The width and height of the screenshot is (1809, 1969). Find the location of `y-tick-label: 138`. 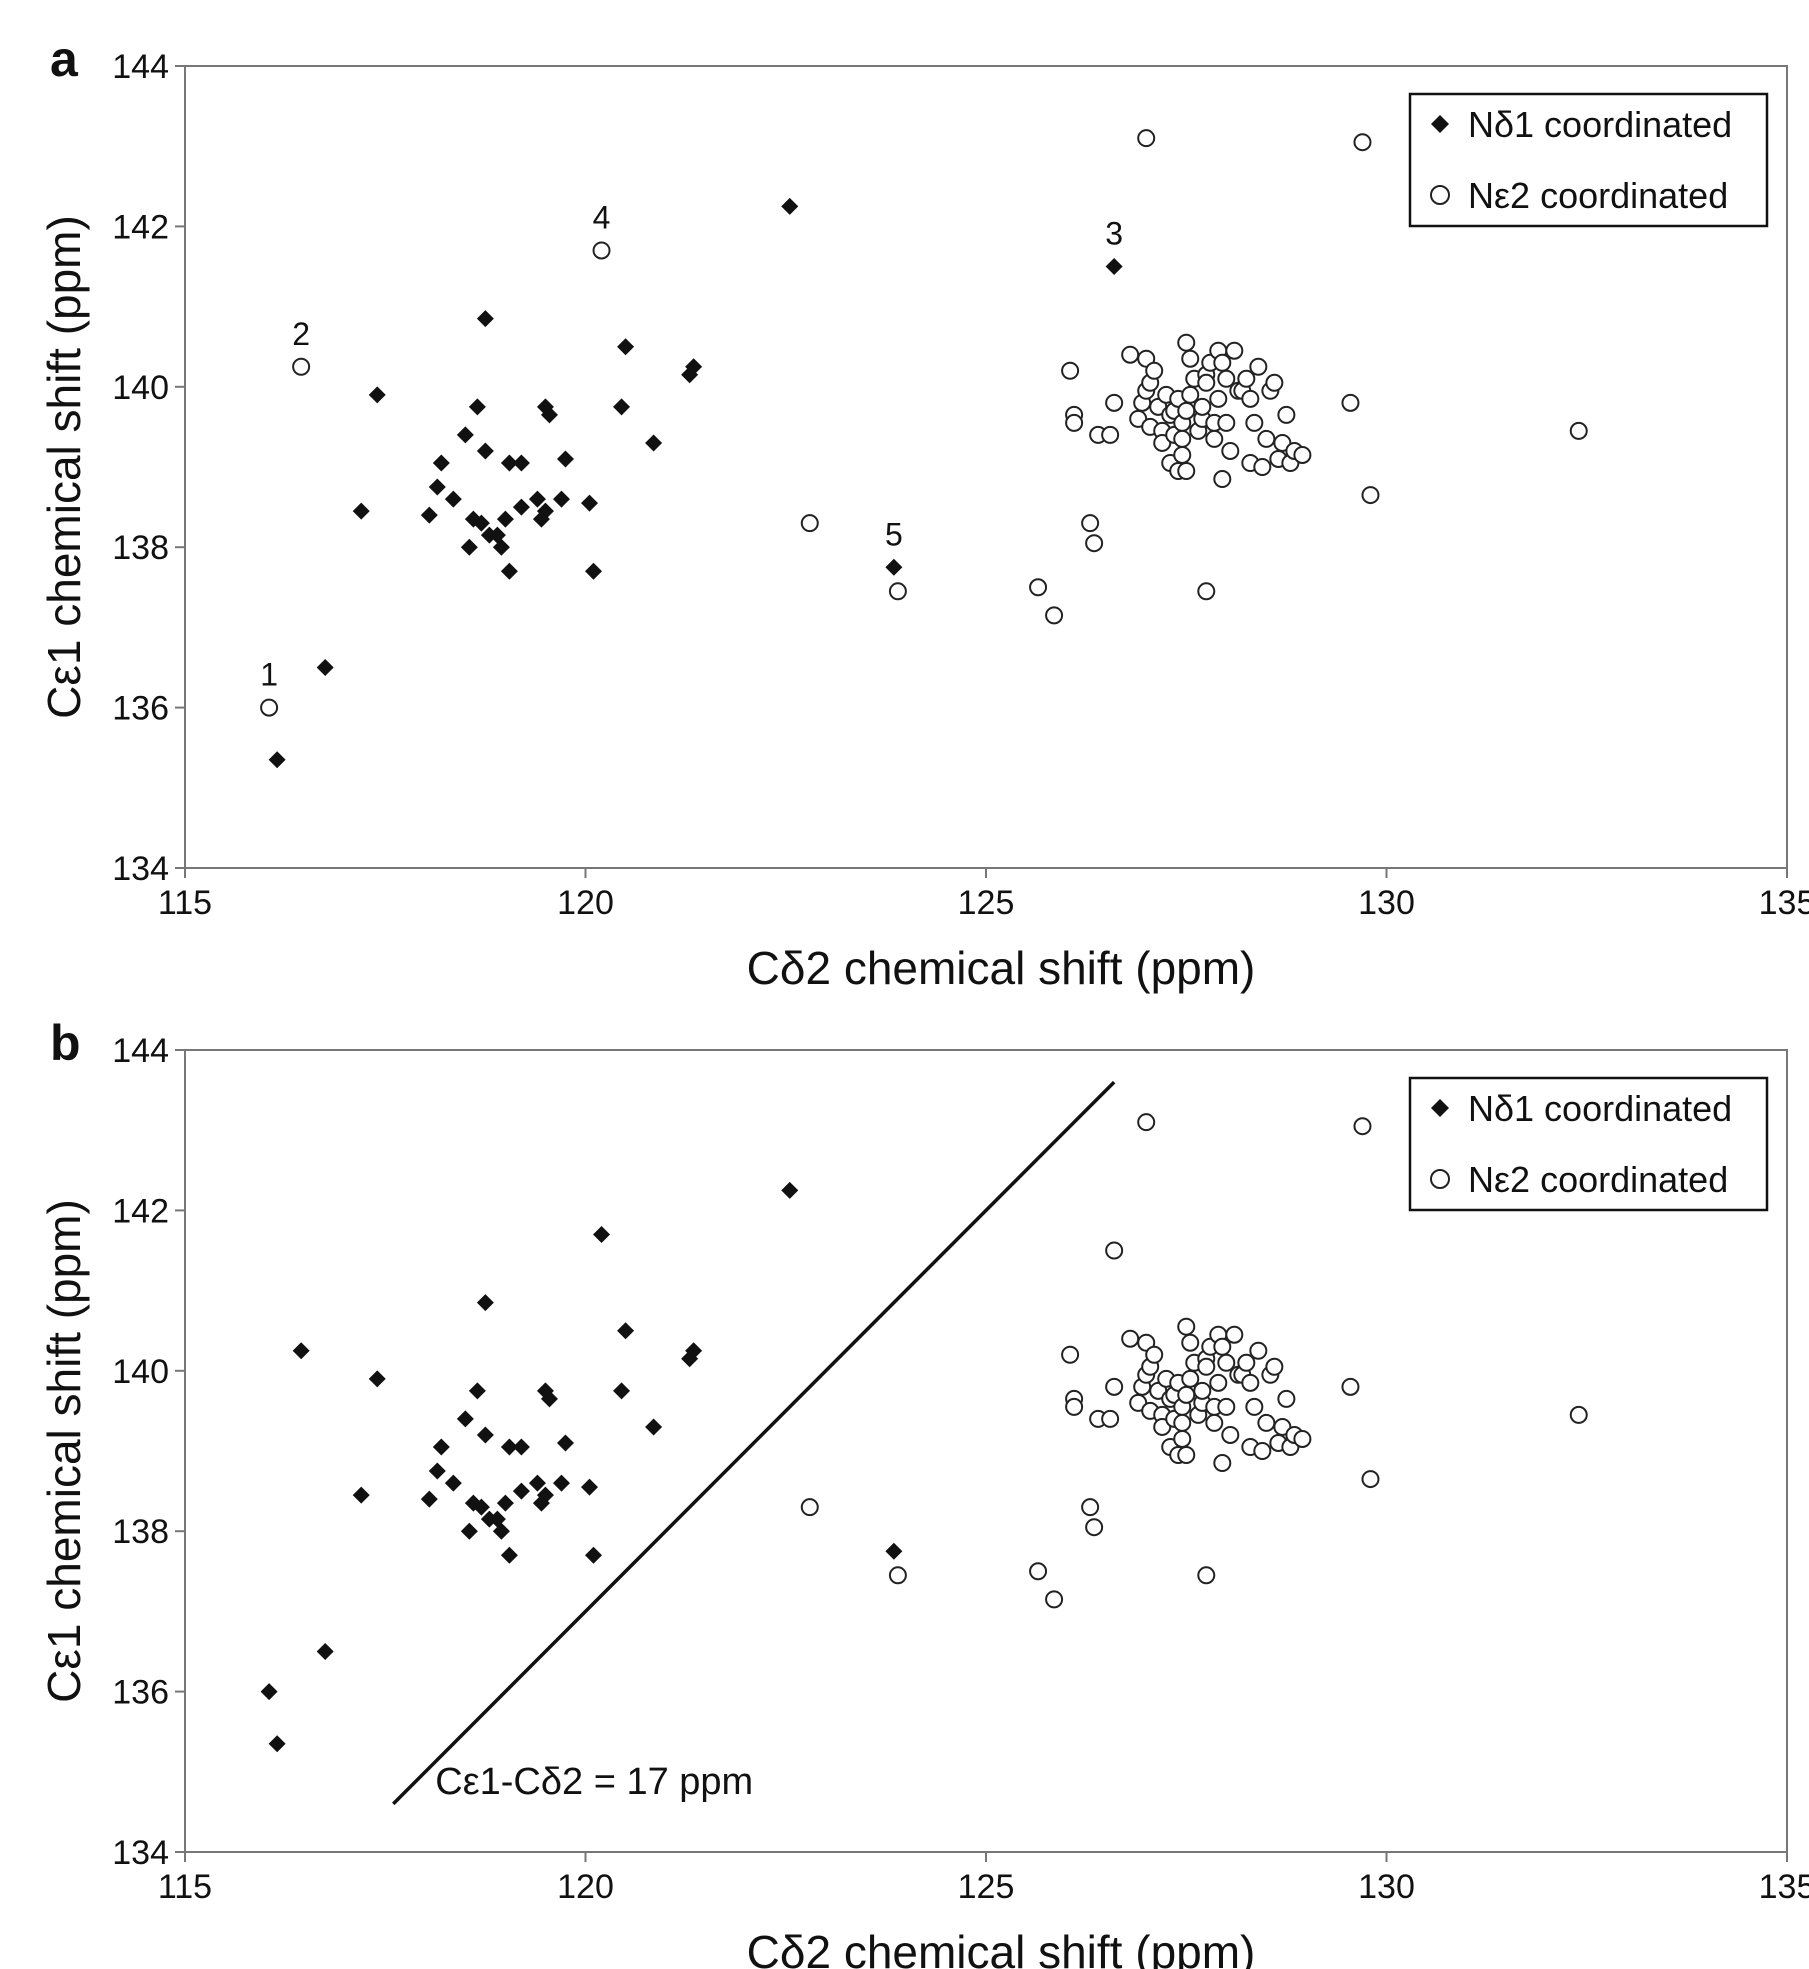

y-tick-label: 138 is located at coordinates (140, 548).